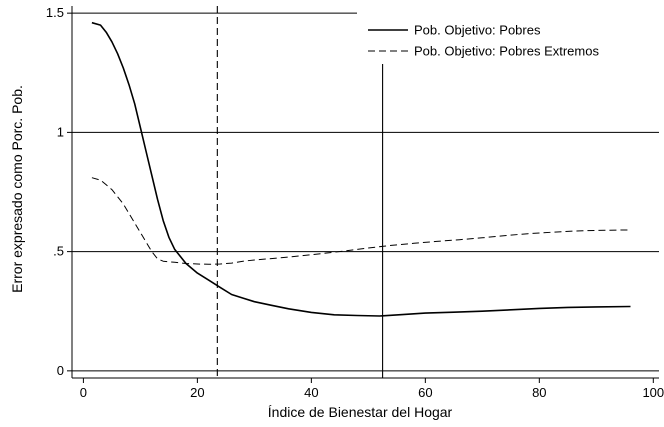 The image size is (664, 427). What do you see at coordinates (311, 392) in the screenshot?
I see `x-tick-label: 40` at bounding box center [311, 392].